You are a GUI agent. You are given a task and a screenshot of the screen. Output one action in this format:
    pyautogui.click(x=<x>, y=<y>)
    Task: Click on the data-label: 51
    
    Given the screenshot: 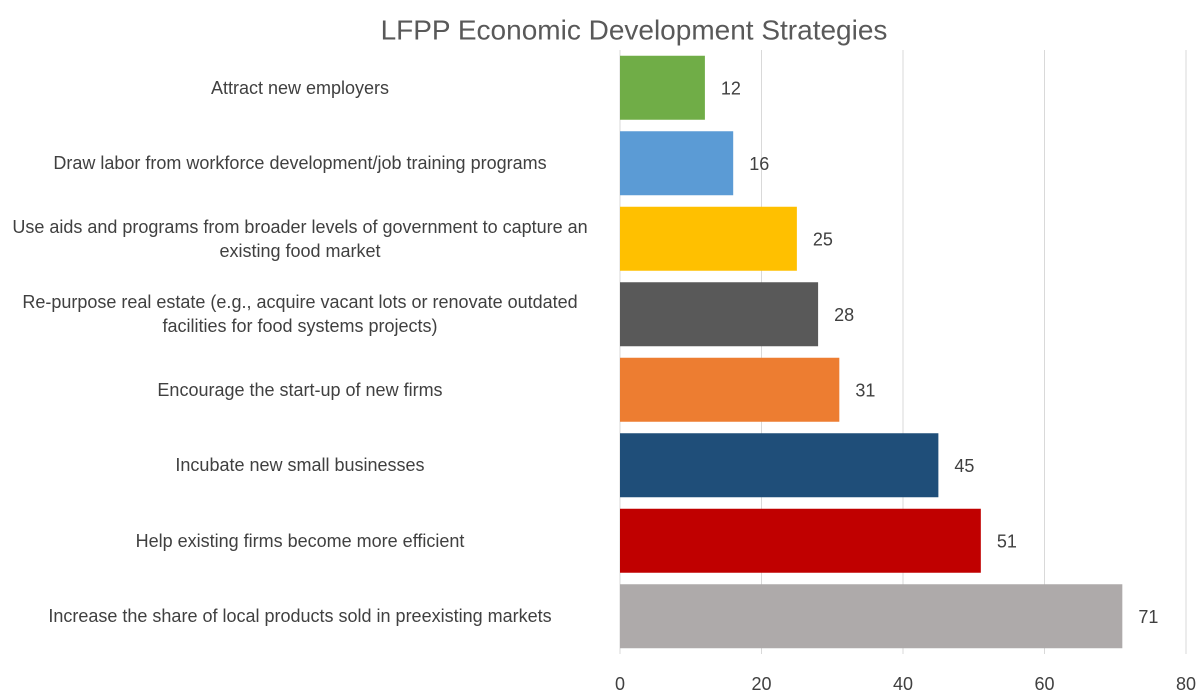 What is the action you would take?
    pyautogui.click(x=1007, y=542)
    